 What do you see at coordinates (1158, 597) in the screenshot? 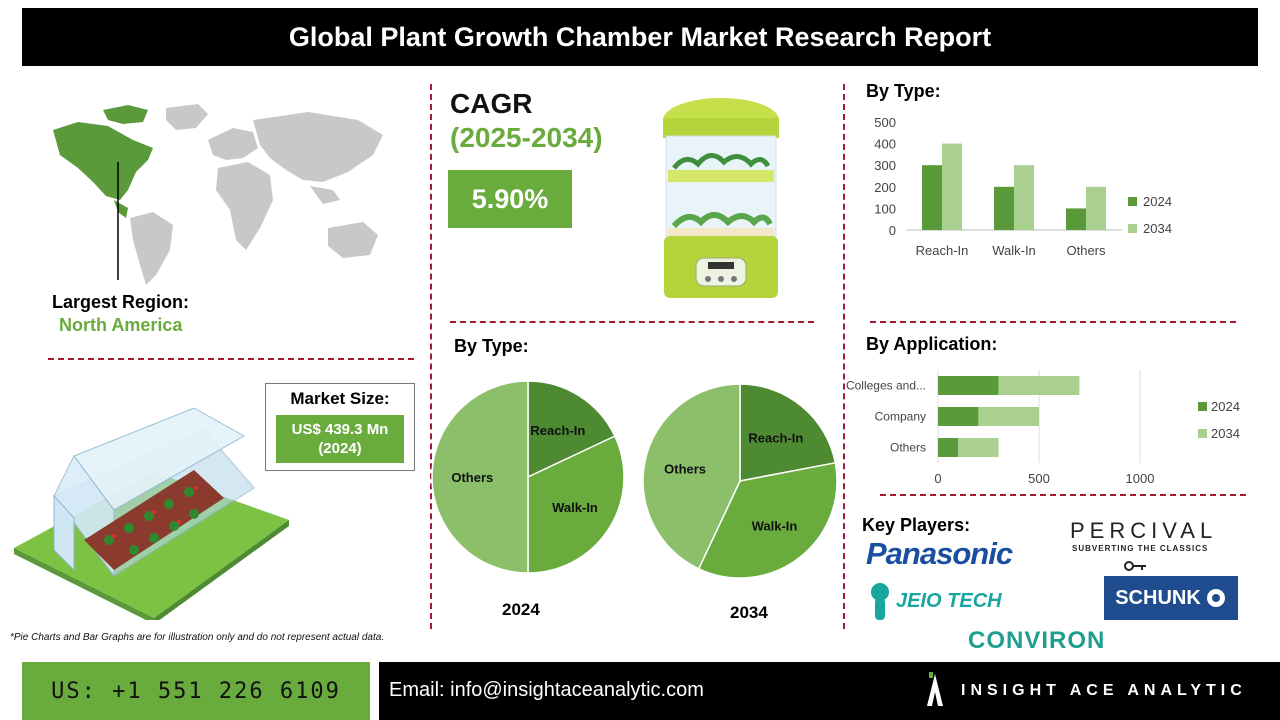
I see `schunk-logo: SCHUNK` at bounding box center [1158, 597].